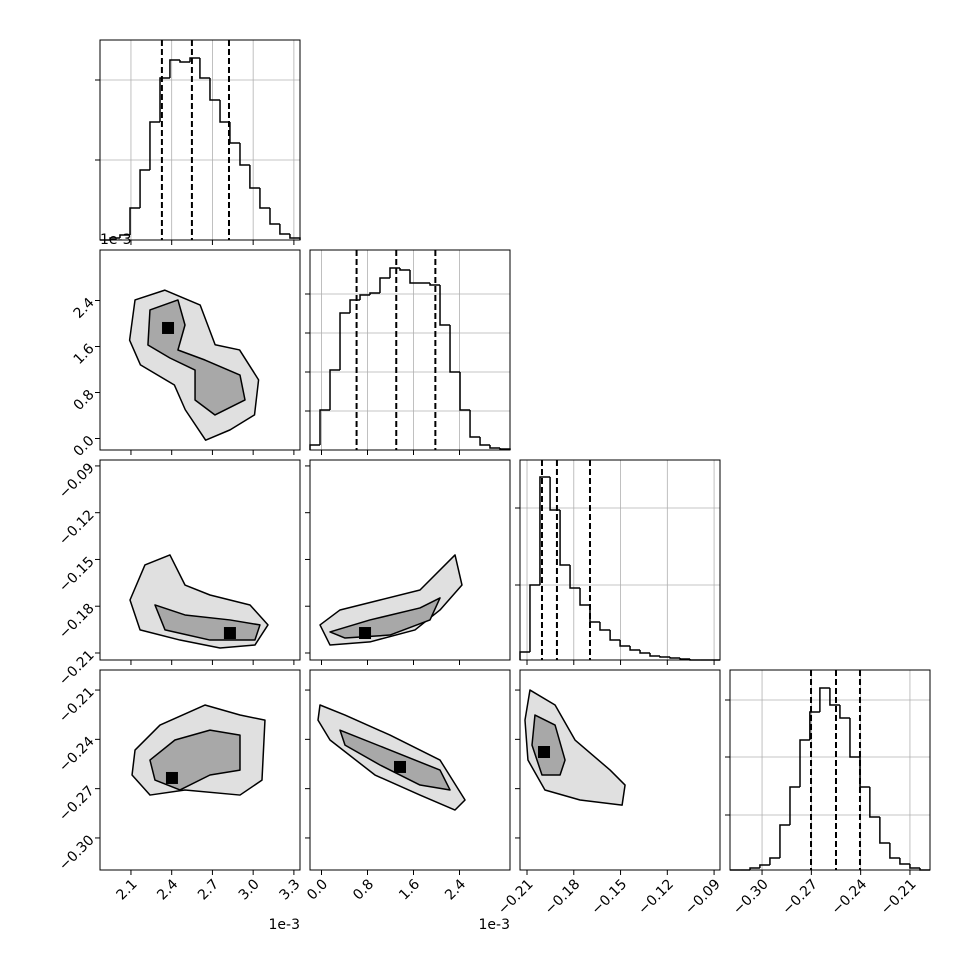 The width and height of the screenshot is (970, 970). Describe the element at coordinates (494, 925) in the screenshot. I see `x-offset-label: 1e-3` at that location.